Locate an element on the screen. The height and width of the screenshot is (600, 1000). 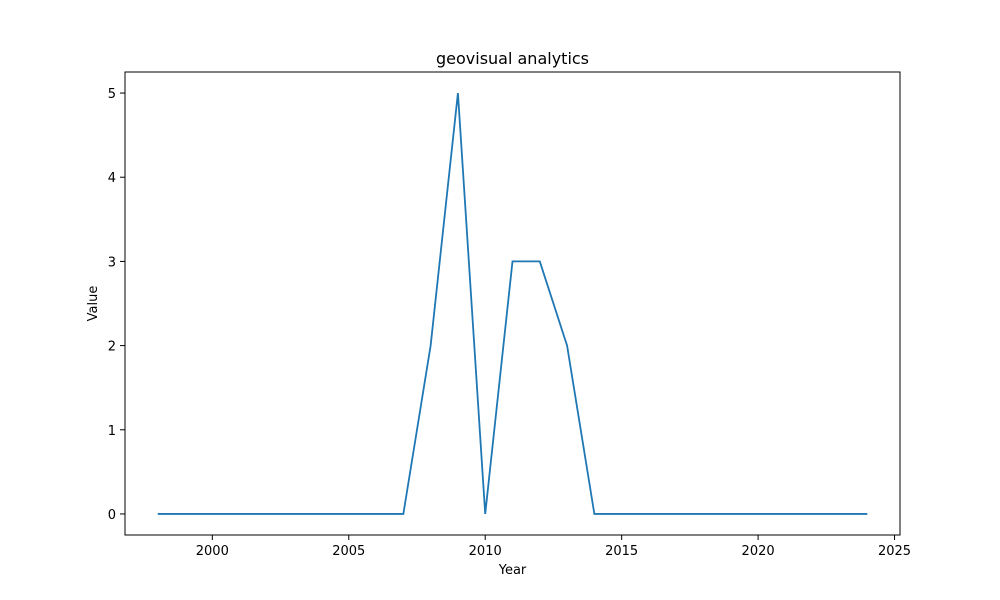
x-axis: 2000 2005 2010 2015 2020 2025 is located at coordinates (553, 547).